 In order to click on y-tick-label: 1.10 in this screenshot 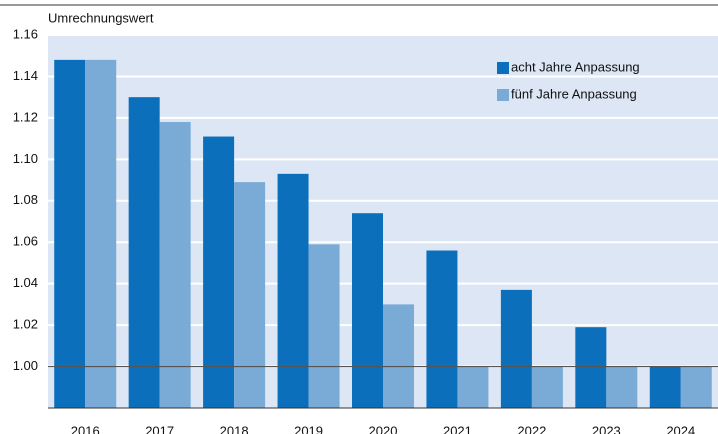, I will do `click(25, 158)`.